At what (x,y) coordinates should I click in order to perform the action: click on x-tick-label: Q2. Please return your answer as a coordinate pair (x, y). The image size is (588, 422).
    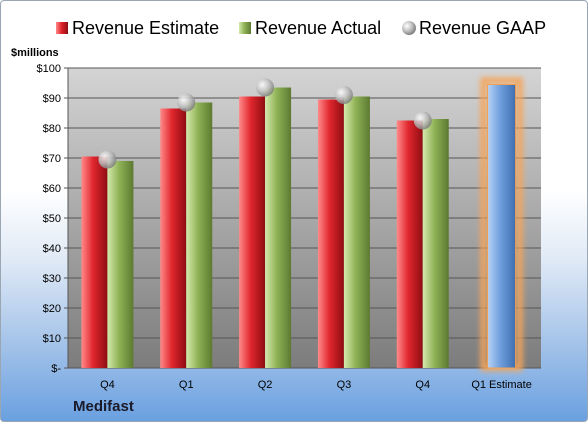
    Looking at the image, I should click on (265, 385).